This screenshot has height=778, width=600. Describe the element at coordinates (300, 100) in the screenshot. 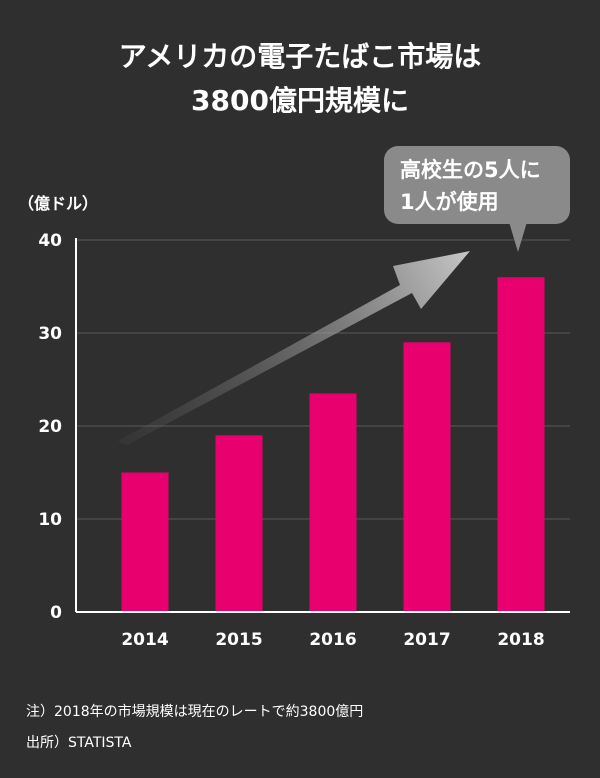

I see `chart-title-line-2: 3800億円規模に` at that location.